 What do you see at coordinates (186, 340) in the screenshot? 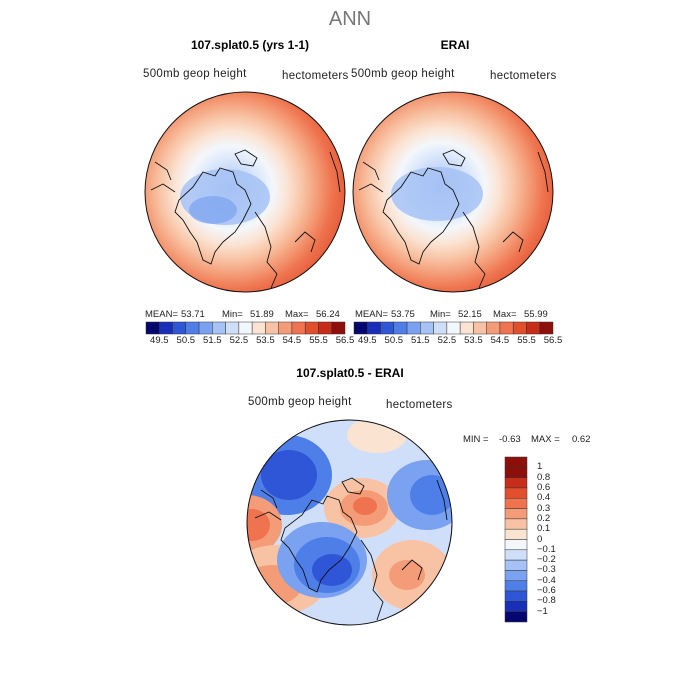
I see `panel-1-tick: 50.5` at bounding box center [186, 340].